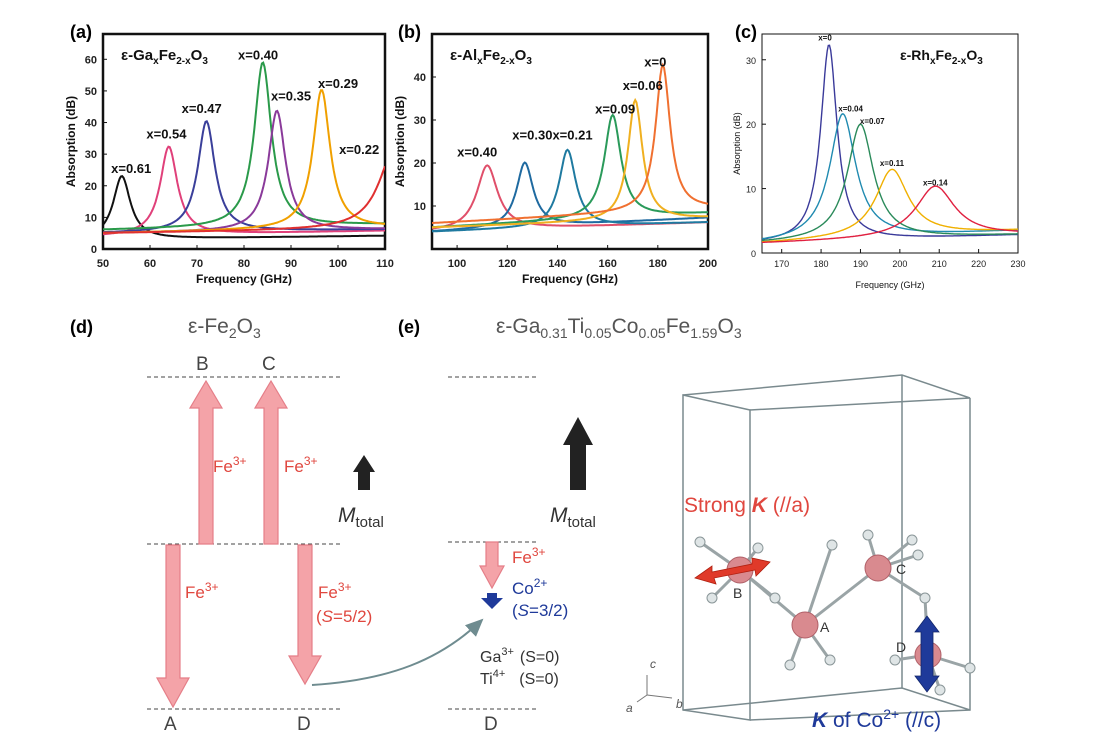  I want to click on co-k-label: K of Co2+ (//c), so click(876, 719).